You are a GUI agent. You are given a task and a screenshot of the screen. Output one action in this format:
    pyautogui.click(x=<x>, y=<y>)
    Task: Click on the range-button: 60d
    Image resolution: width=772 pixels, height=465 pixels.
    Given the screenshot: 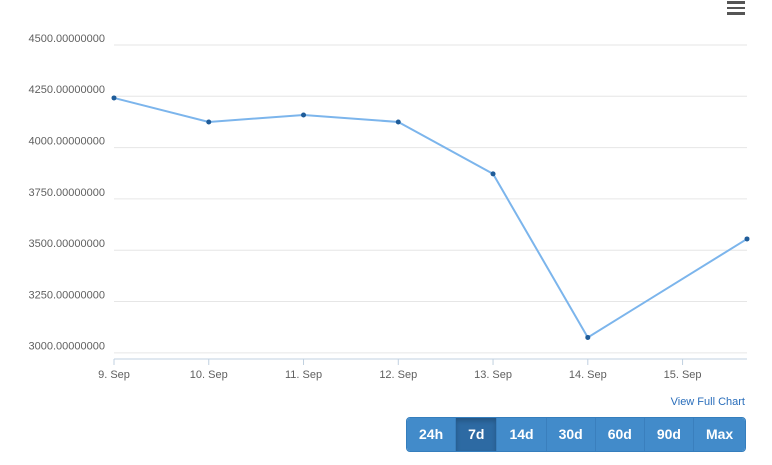 What is the action you would take?
    pyautogui.click(x=620, y=434)
    